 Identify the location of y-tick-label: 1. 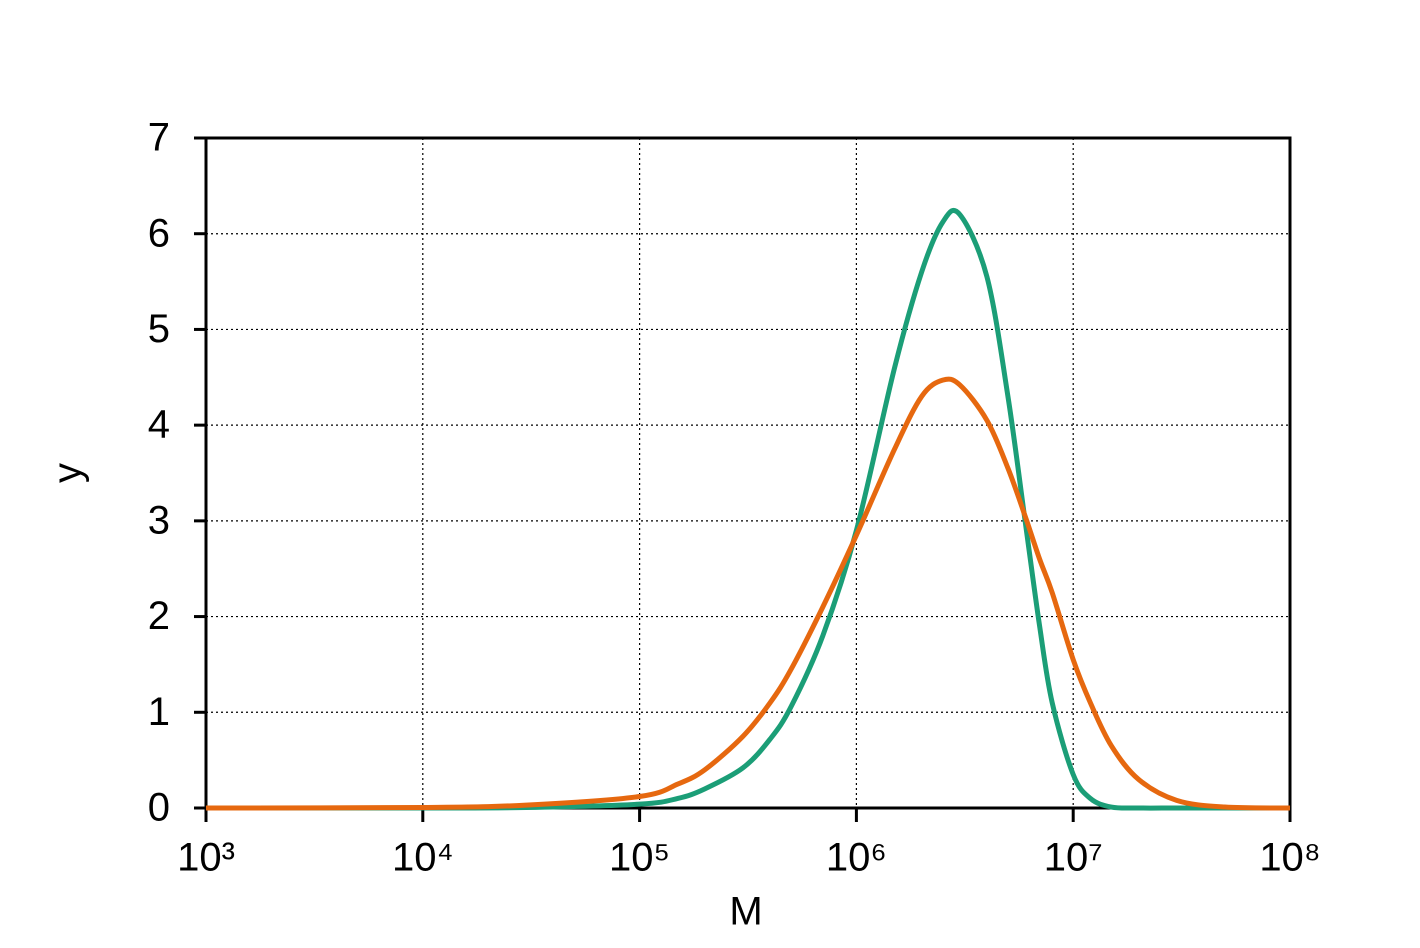
(159, 712).